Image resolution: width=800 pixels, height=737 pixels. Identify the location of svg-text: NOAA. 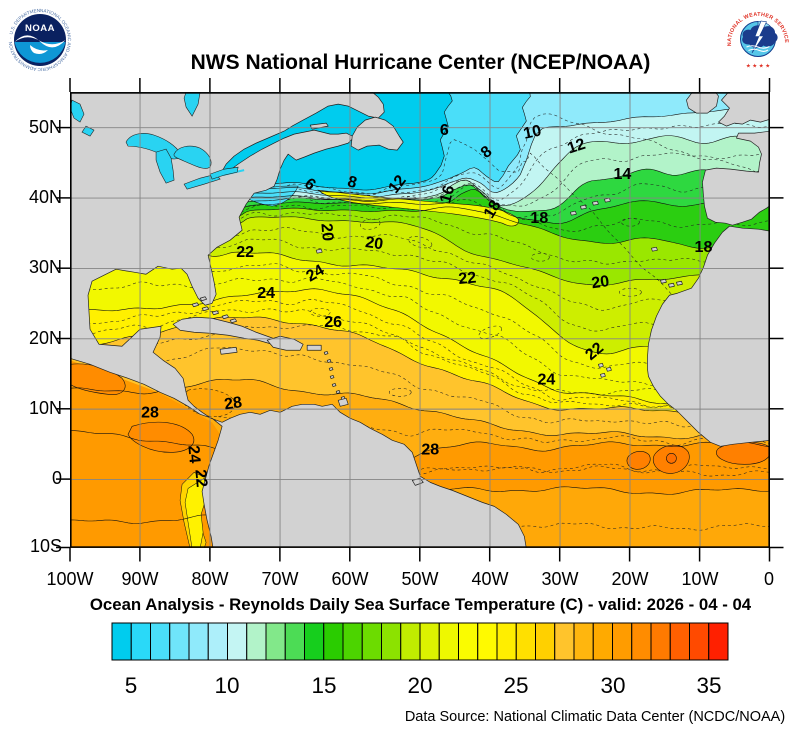
(40, 28).